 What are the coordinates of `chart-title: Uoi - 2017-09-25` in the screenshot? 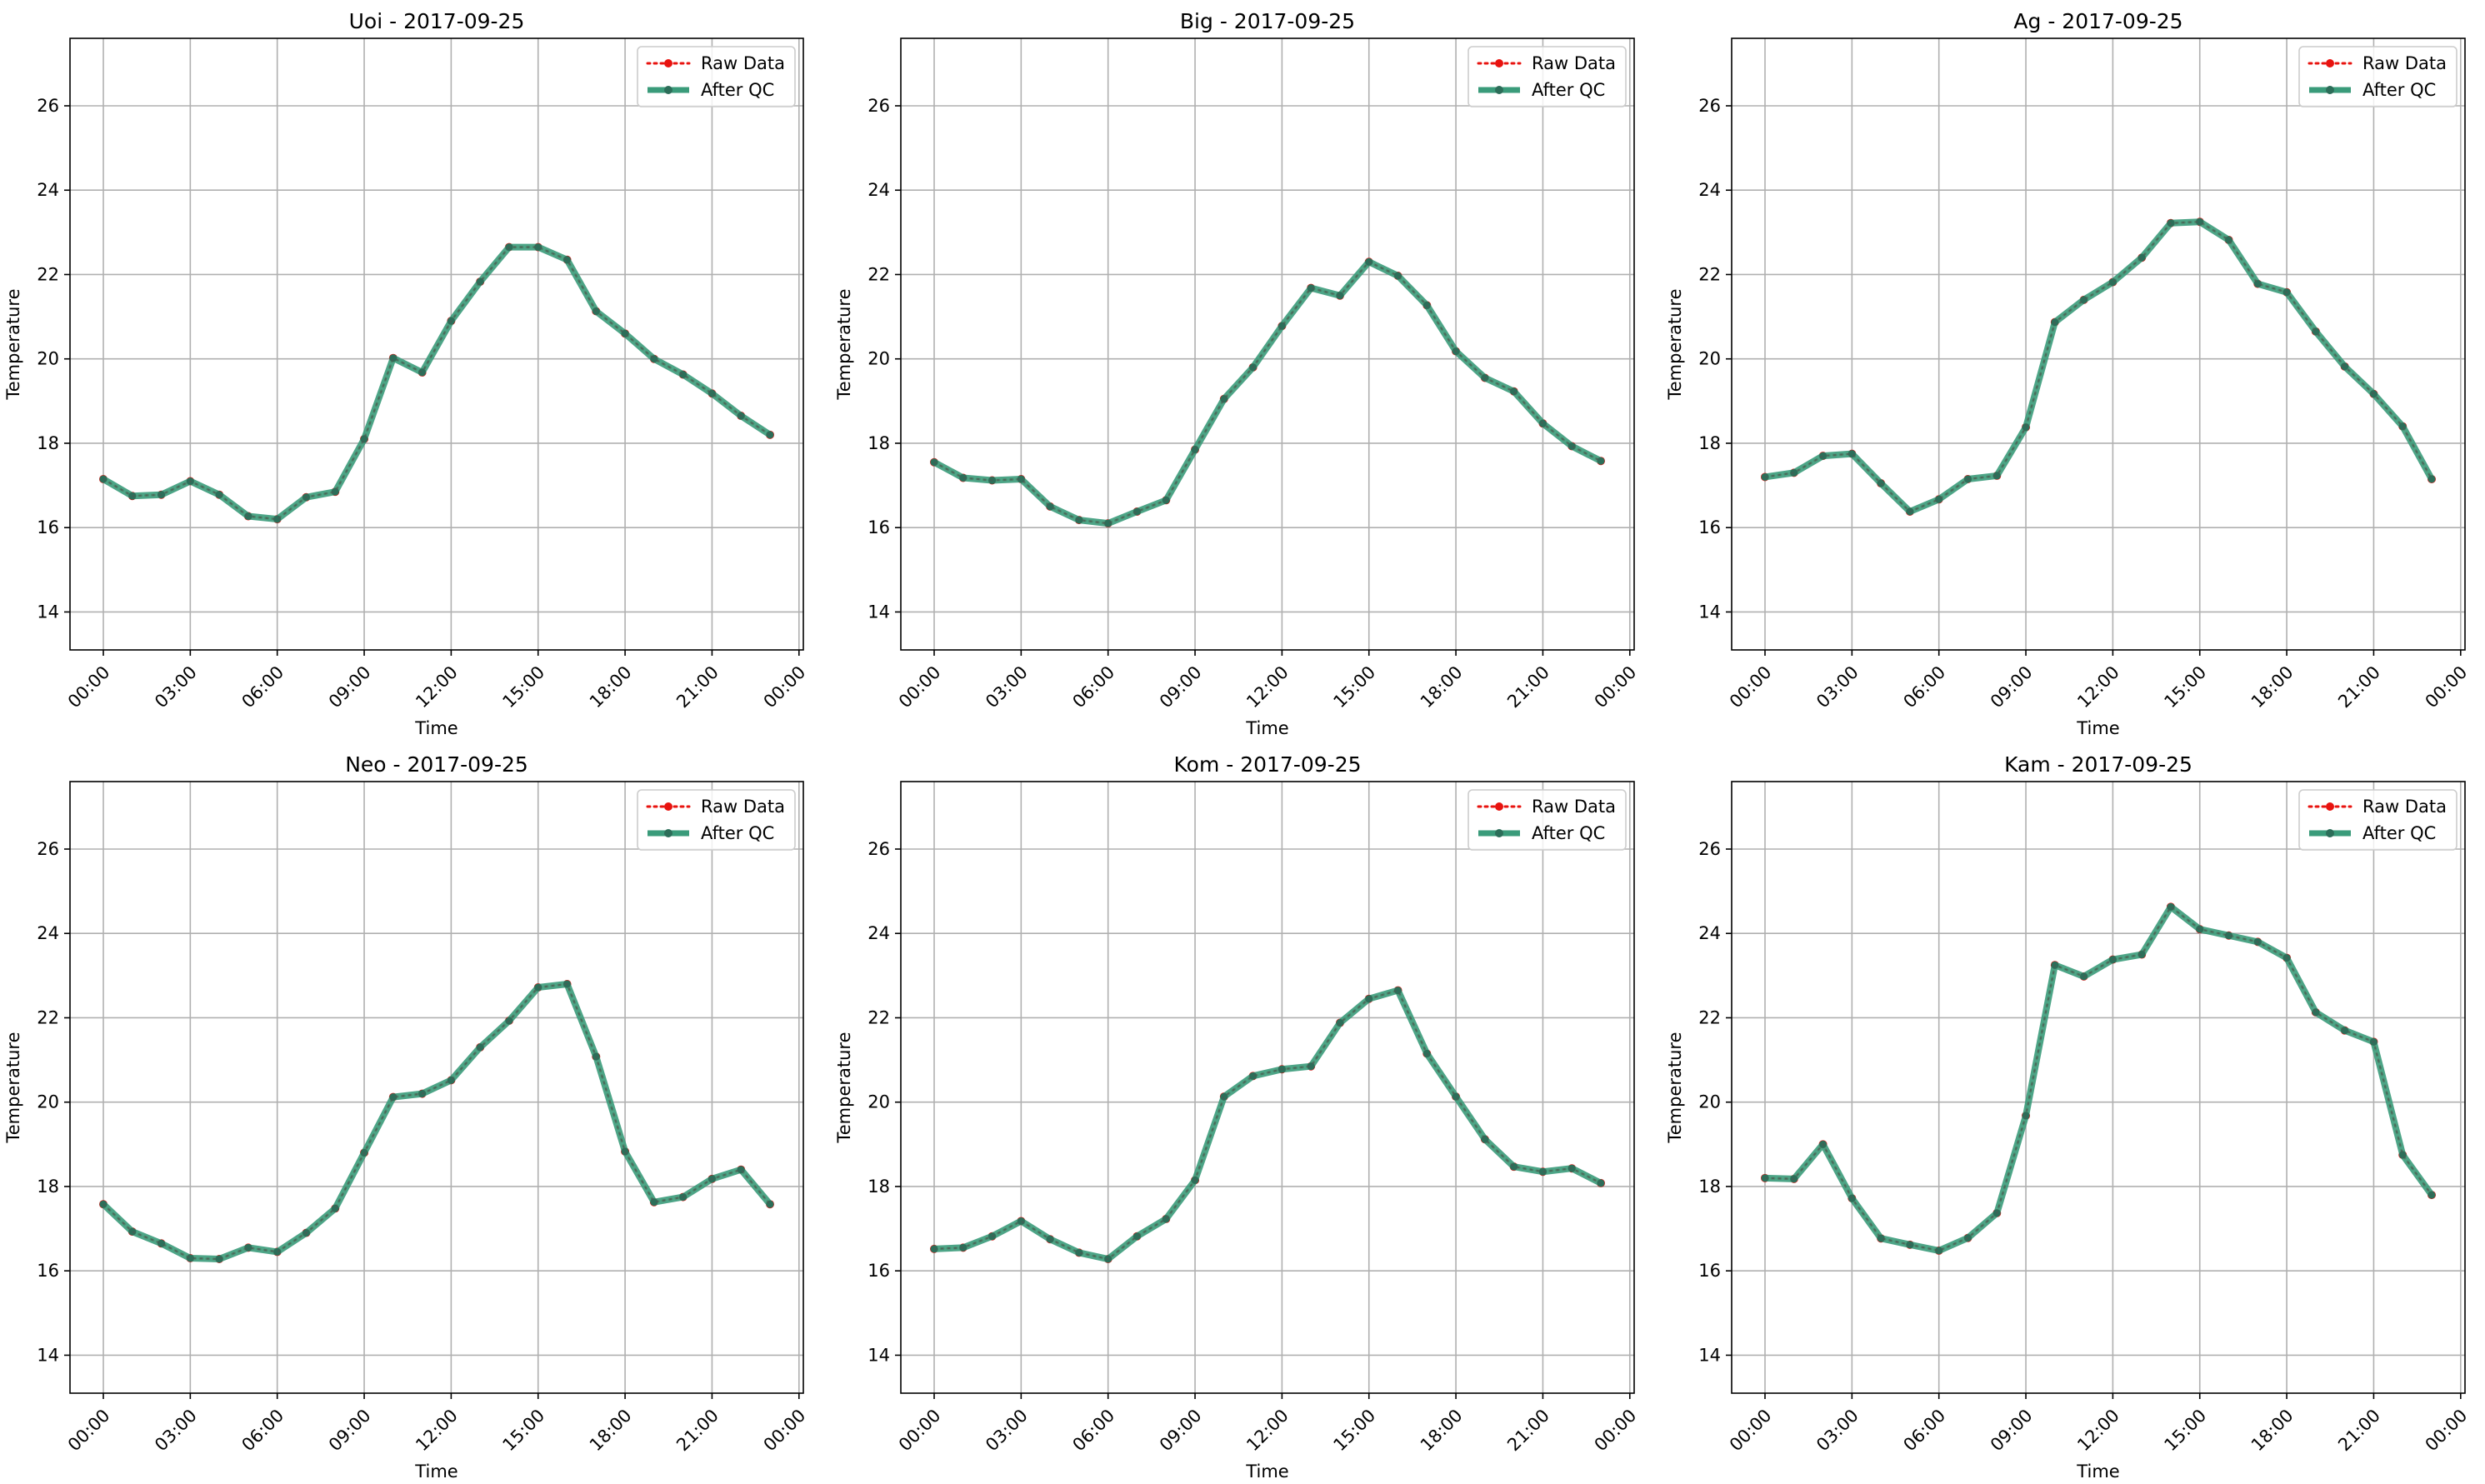 It's located at (437, 21).